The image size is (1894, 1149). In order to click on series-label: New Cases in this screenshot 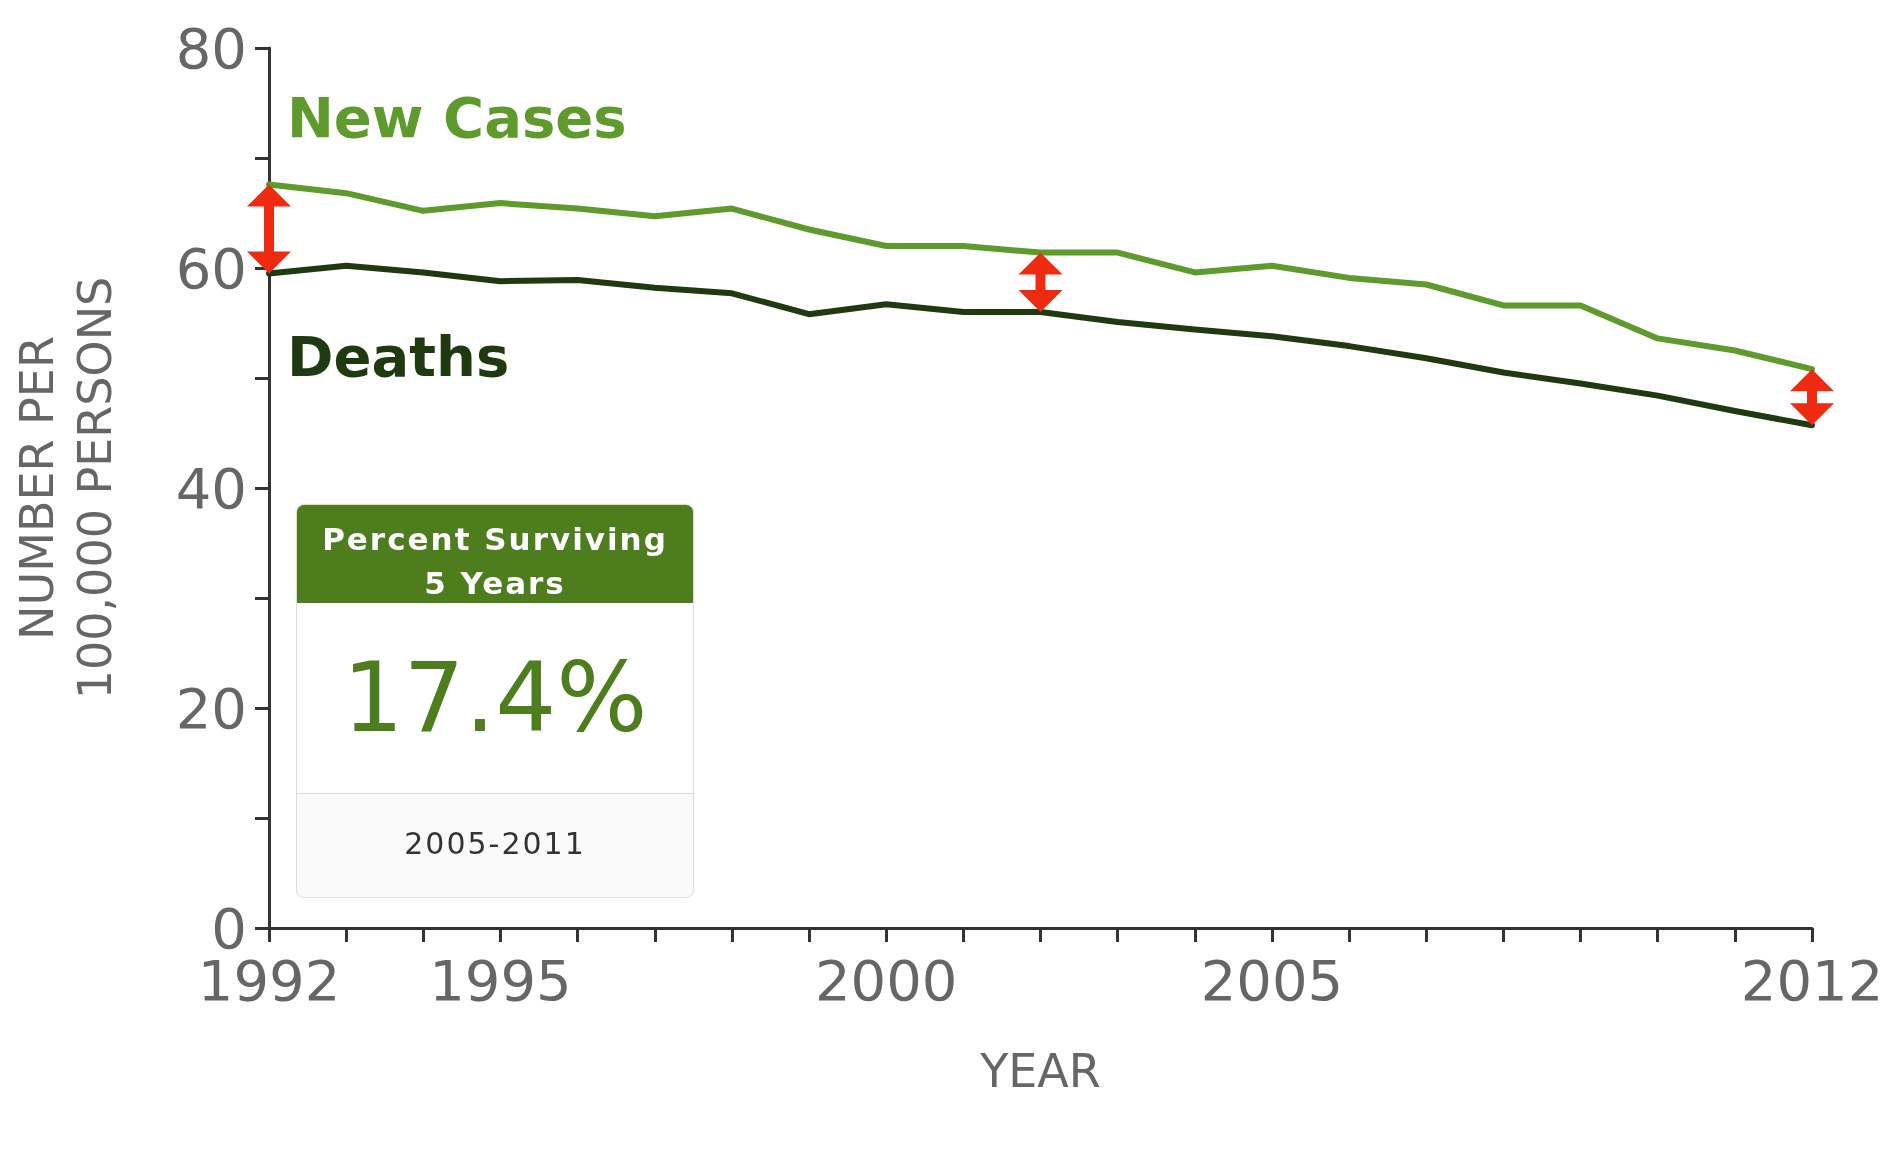, I will do `click(457, 117)`.